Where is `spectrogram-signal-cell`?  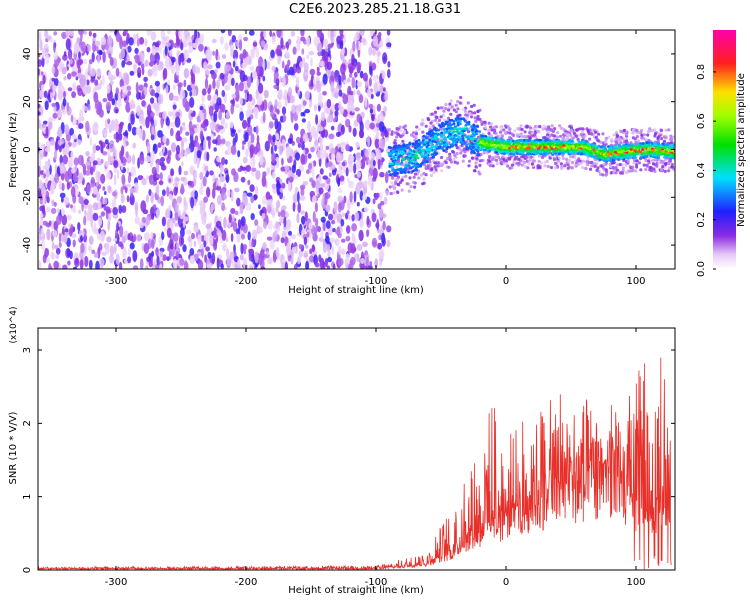
spectrogram-signal-cell is located at coordinates (444, 129).